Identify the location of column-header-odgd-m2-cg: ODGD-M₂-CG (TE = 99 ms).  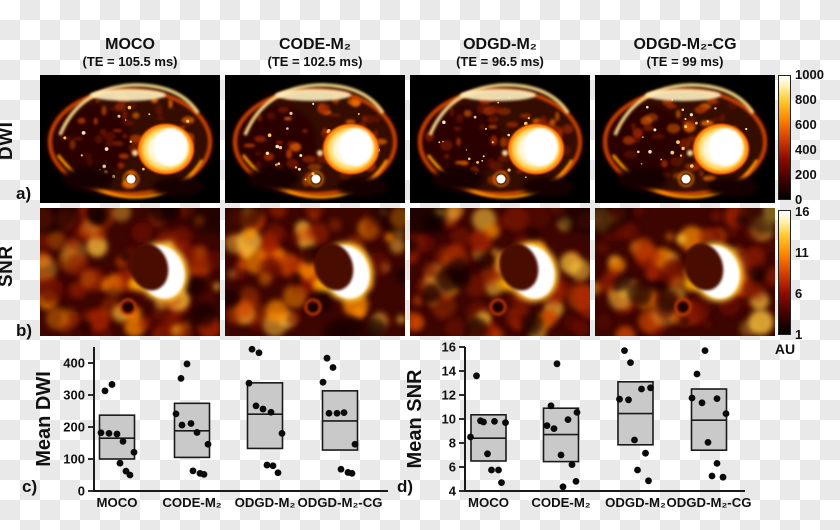
(685, 52).